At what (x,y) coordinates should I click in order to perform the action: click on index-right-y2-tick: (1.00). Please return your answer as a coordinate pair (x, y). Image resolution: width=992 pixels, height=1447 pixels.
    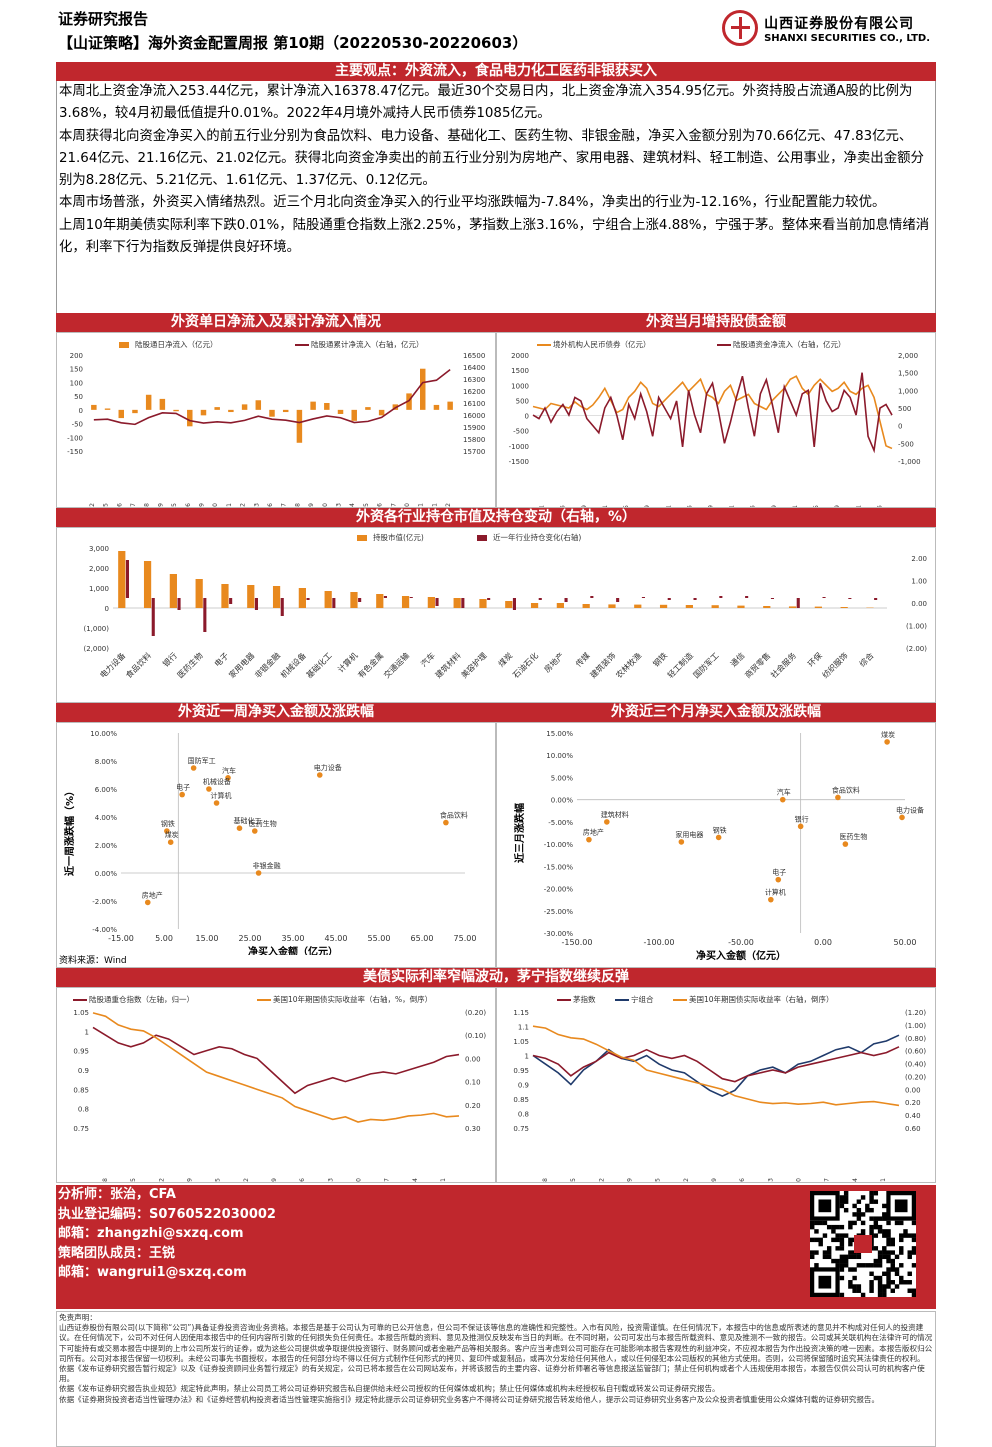
    Looking at the image, I should click on (915, 1026).